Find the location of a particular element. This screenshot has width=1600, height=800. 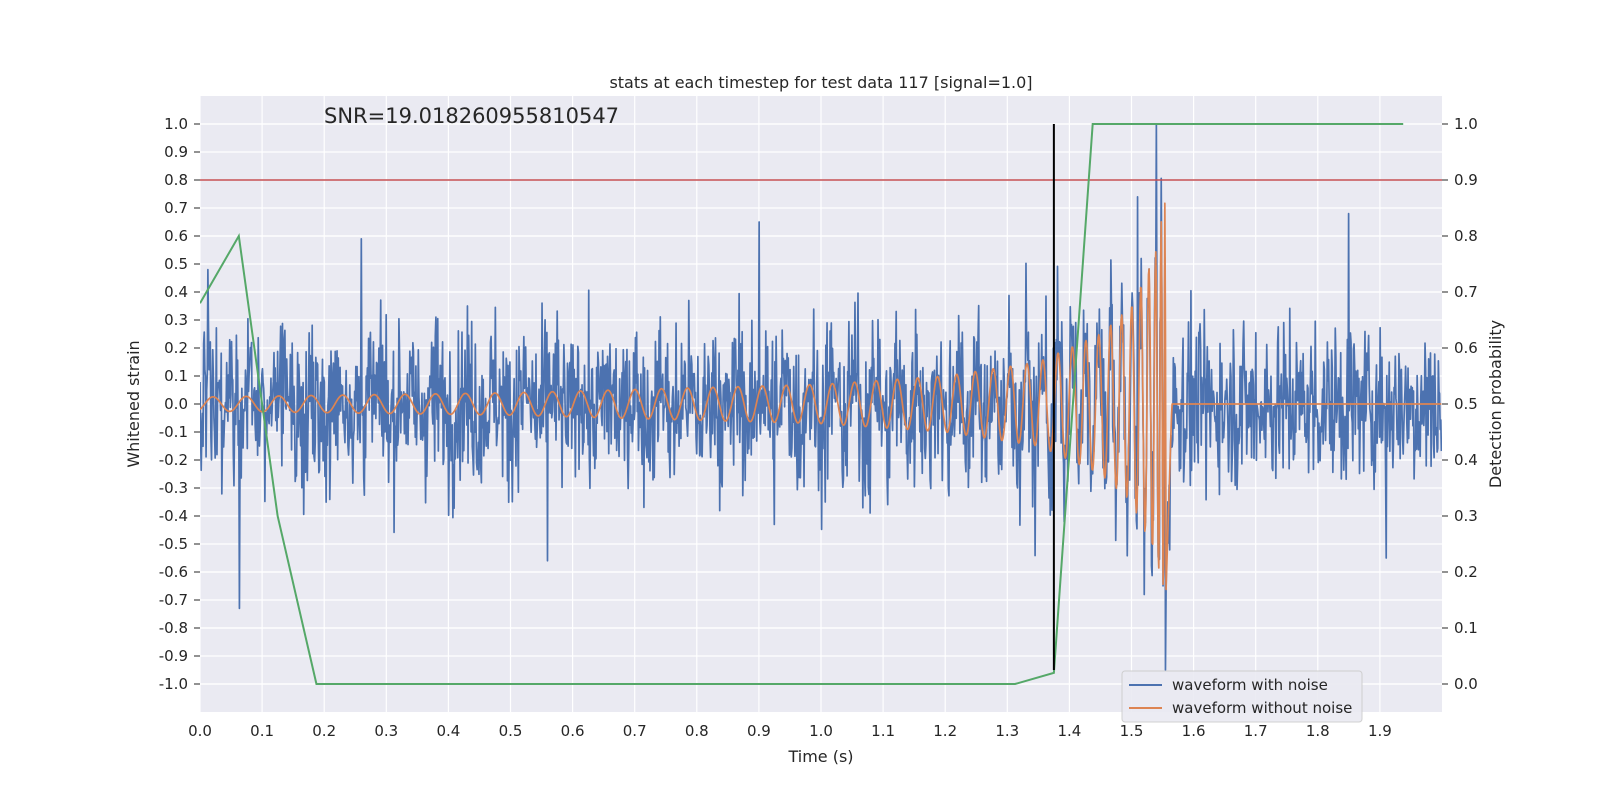

y-tick-label-left: -0.1 is located at coordinates (173, 432).